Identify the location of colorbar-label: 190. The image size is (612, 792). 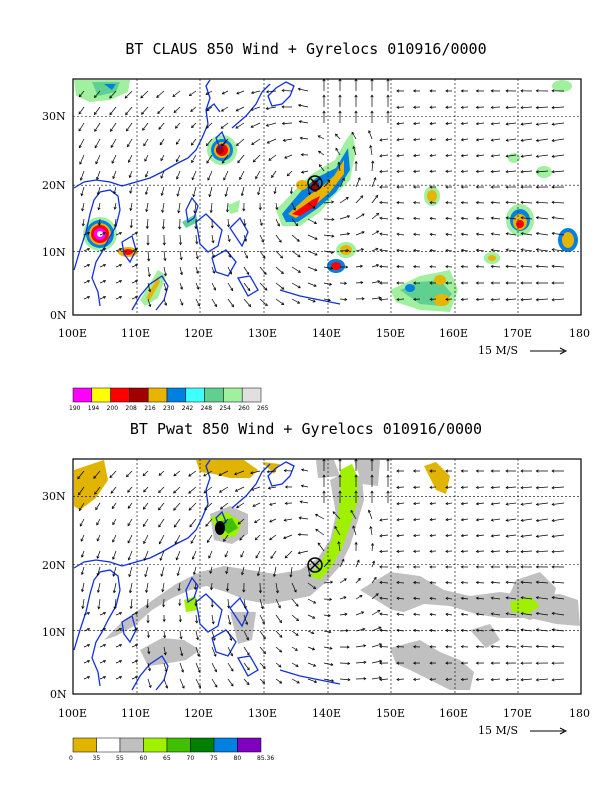
(75, 408).